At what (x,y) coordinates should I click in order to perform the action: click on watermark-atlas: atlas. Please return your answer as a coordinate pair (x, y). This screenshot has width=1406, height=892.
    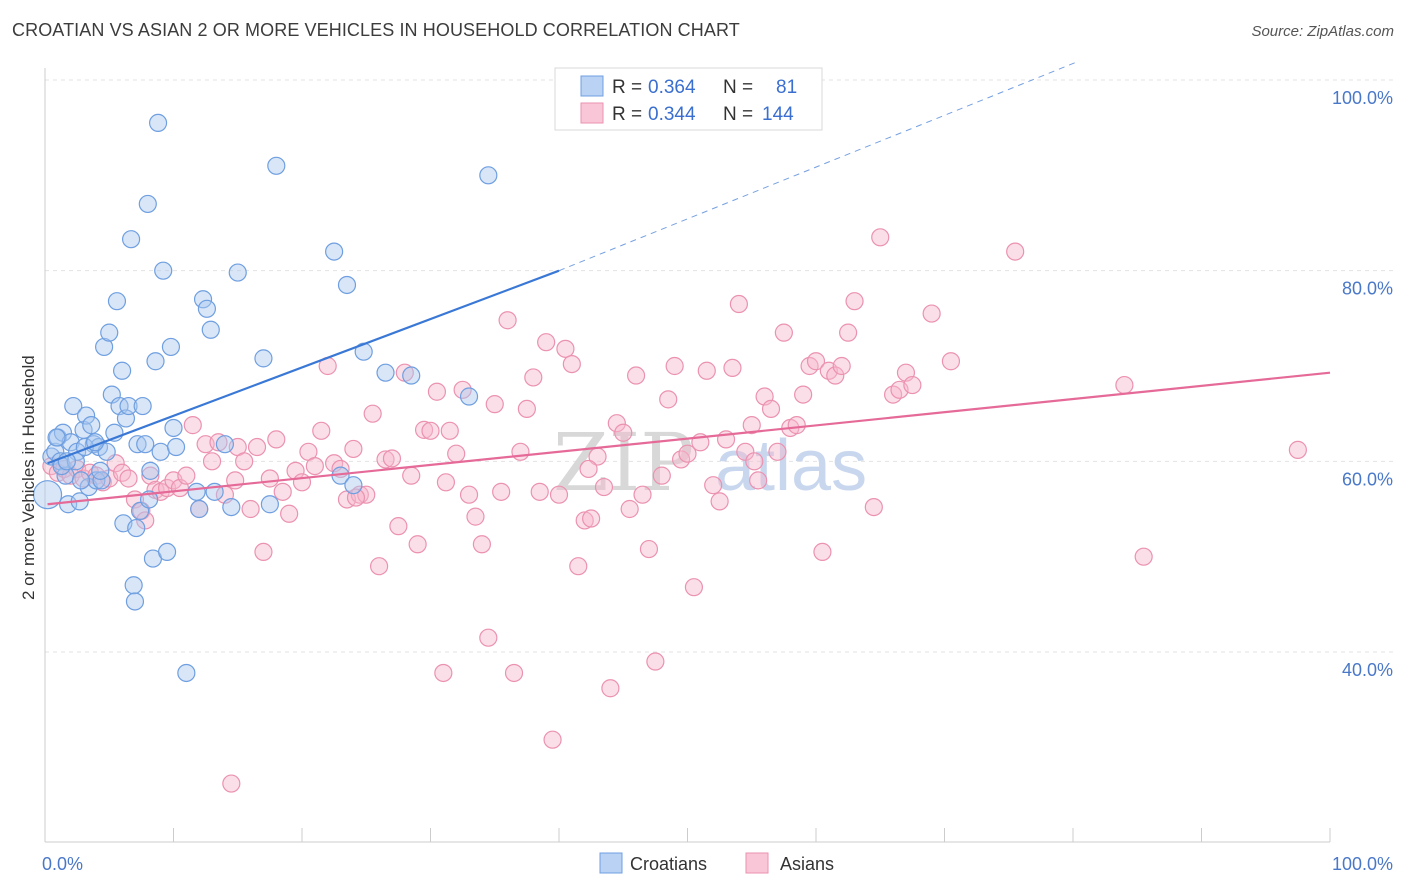
    Looking at the image, I should click on (791, 466).